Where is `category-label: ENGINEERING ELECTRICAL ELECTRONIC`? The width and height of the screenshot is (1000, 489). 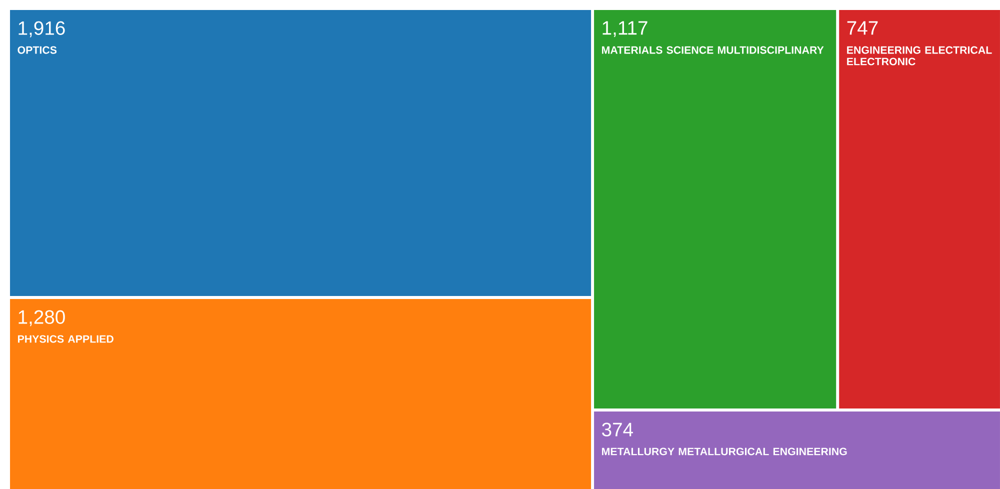 category-label: ENGINEERING ELECTRICAL ELECTRONIC is located at coordinates (919, 56).